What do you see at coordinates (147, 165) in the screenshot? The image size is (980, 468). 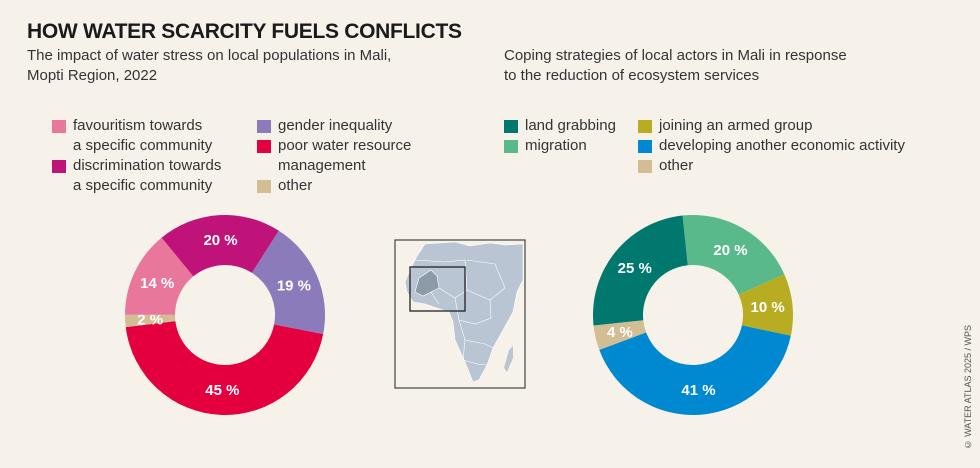 I see `legend-label: discrimination towards` at bounding box center [147, 165].